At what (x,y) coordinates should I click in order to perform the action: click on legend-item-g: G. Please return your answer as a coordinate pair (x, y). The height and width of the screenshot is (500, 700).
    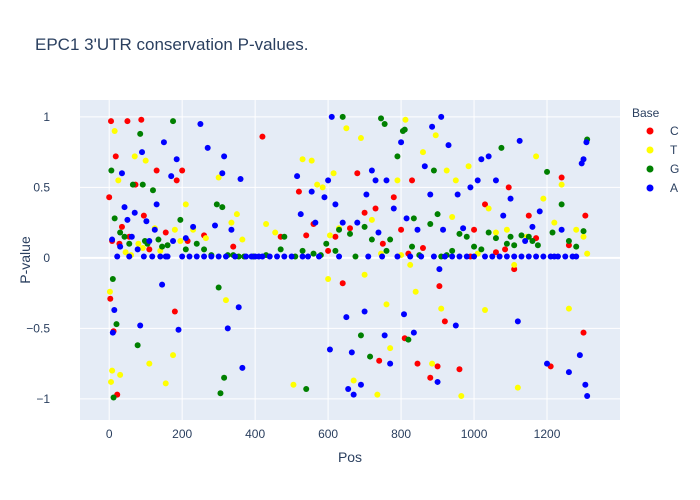
    Looking at the image, I should click on (663, 169).